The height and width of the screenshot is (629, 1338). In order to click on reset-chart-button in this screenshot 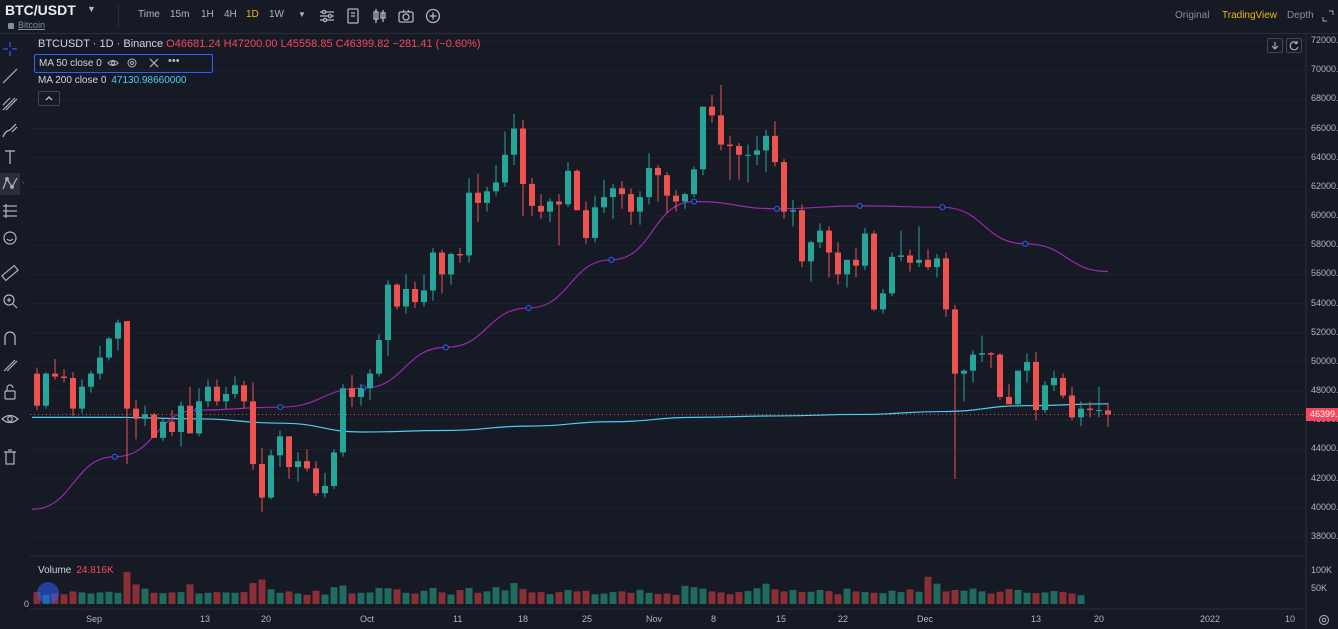, I will do `click(1294, 45)`.